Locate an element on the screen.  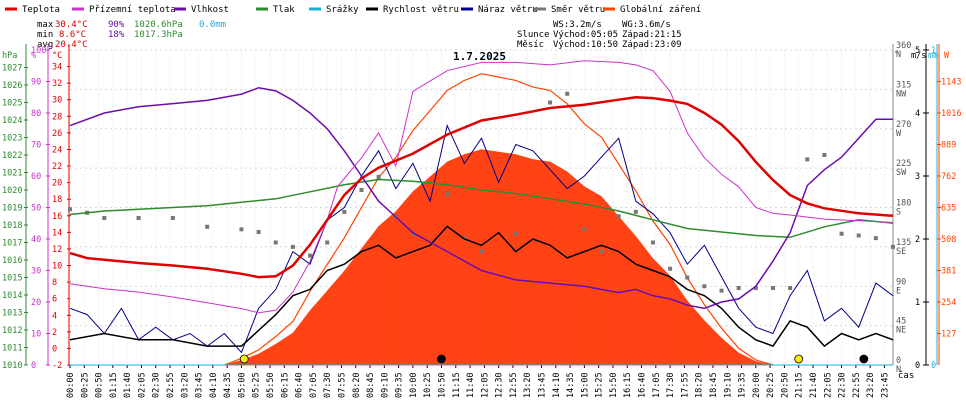
axis-x-tick-6: 02:30 is located at coordinates (157, 385).